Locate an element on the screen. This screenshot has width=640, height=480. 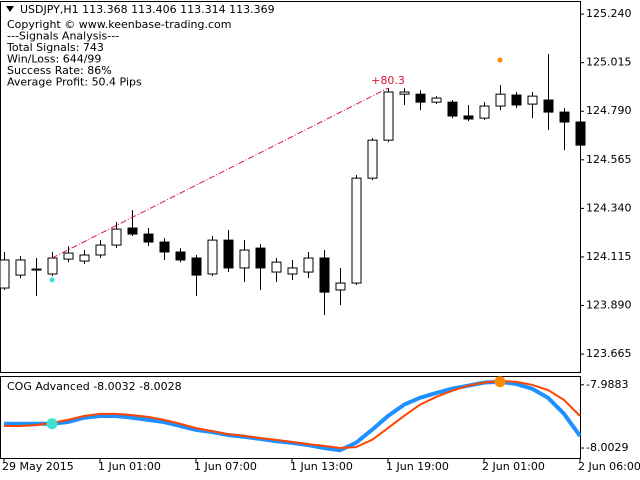
info-line: Total Signals: 743 is located at coordinates (55, 47).